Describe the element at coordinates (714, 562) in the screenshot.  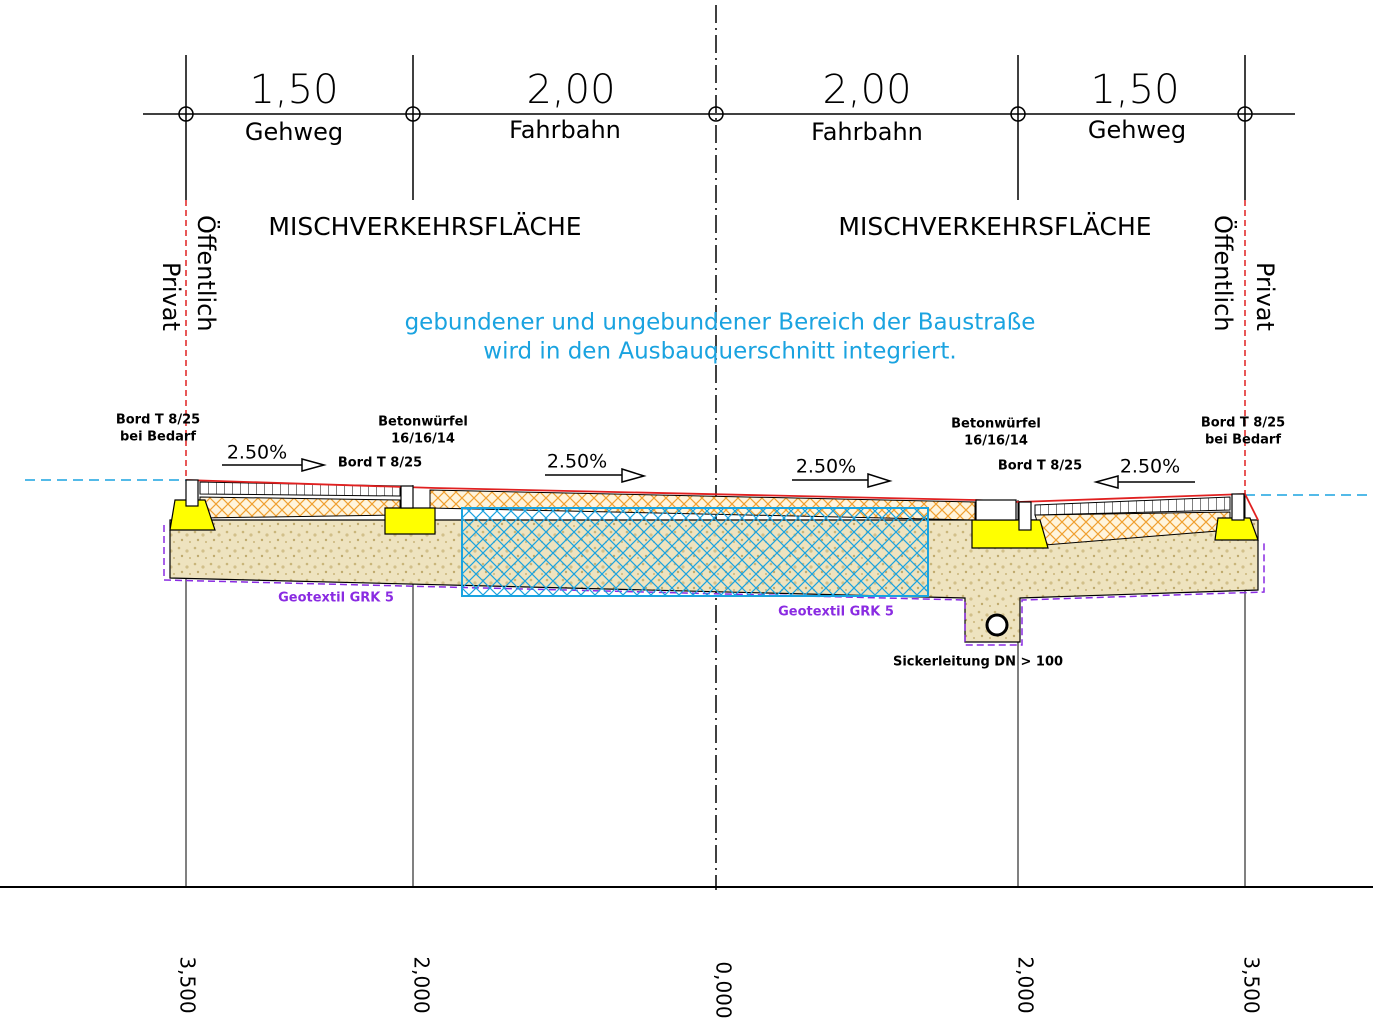
I see `pavement` at that location.